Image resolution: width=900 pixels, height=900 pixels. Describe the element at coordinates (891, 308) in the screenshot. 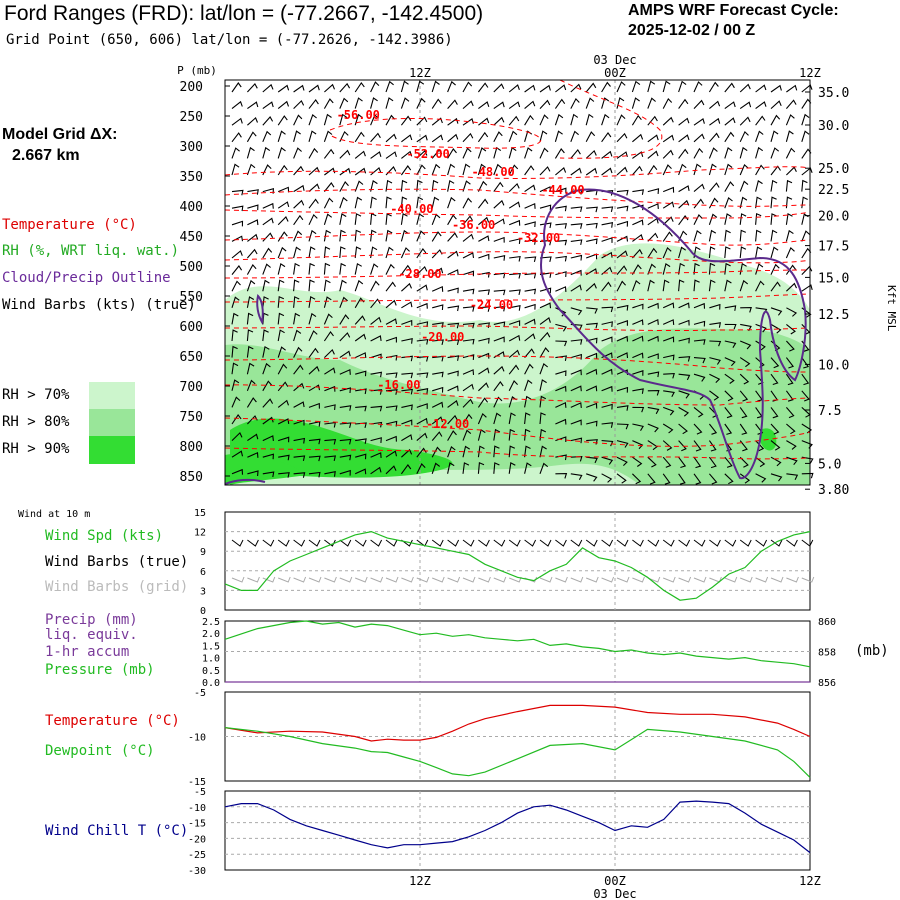

I see `height-axis-title: Kft MSL` at that location.